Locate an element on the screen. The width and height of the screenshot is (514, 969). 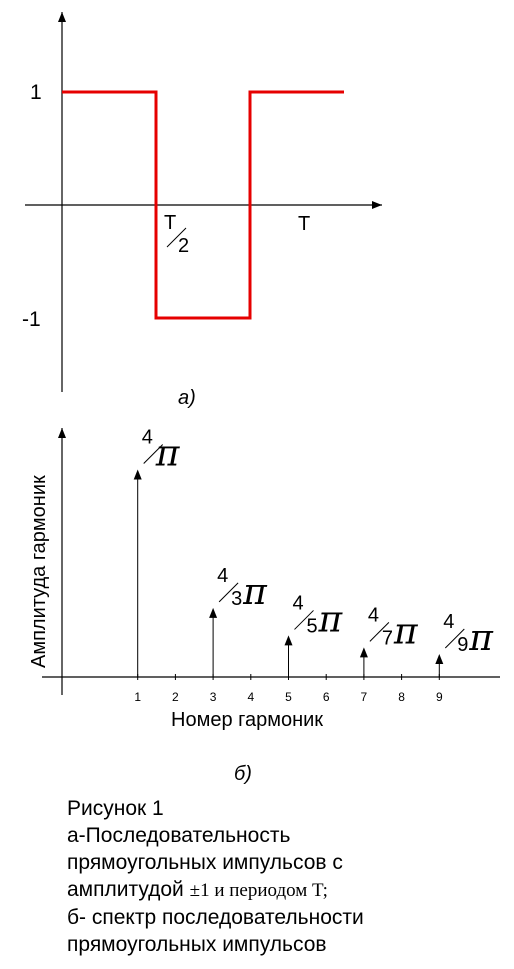
x-tick-label-5: 5 is located at coordinates (288, 697).